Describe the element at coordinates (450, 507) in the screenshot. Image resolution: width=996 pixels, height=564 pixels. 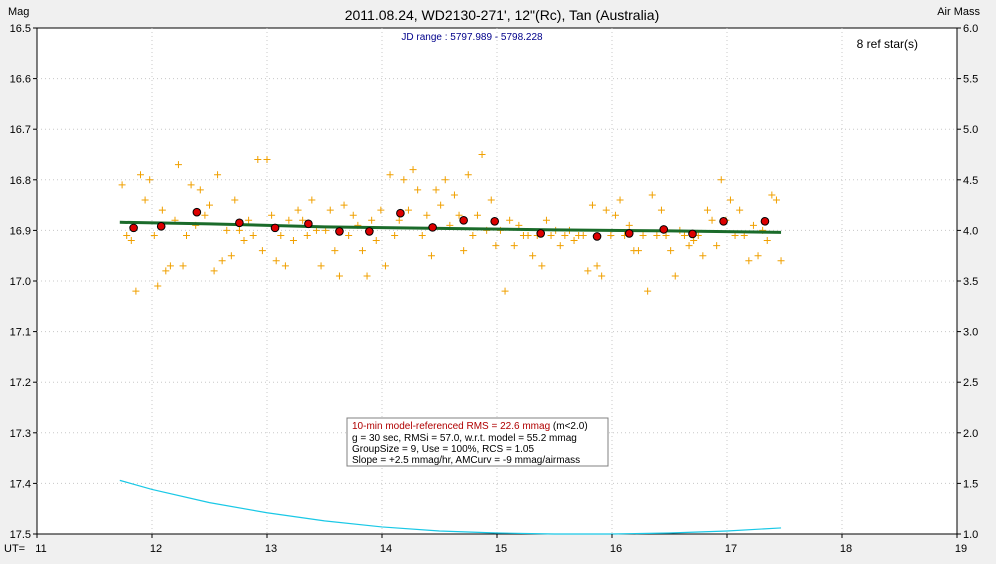
I see `airmass-line` at that location.